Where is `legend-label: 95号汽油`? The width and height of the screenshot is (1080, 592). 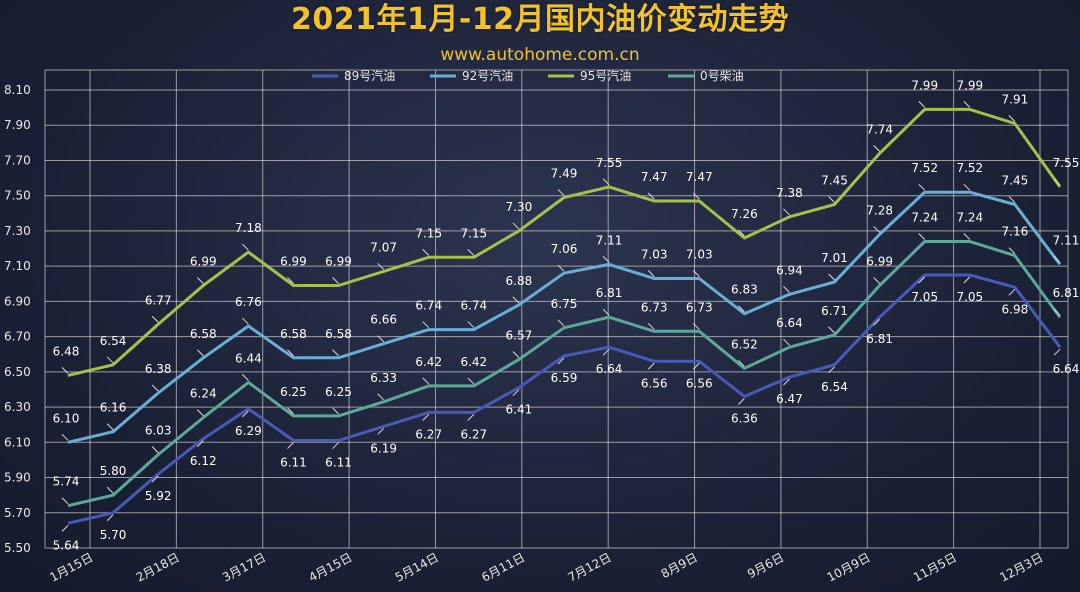 legend-label: 95号汽油 is located at coordinates (605, 75).